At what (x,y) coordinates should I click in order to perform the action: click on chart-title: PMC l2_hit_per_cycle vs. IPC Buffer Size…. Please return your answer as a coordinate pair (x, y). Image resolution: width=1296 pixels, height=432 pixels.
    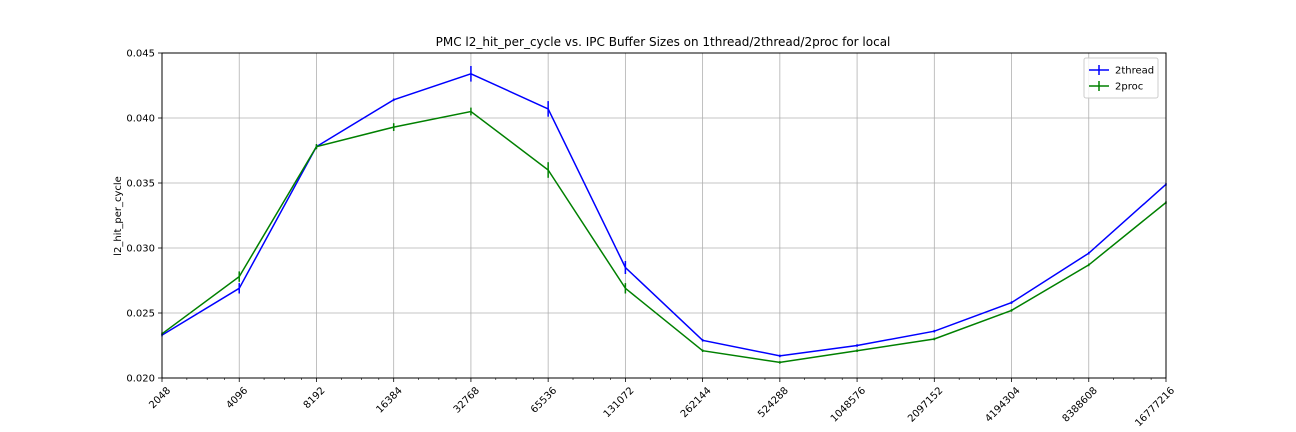
    Looking at the image, I should click on (663, 42).